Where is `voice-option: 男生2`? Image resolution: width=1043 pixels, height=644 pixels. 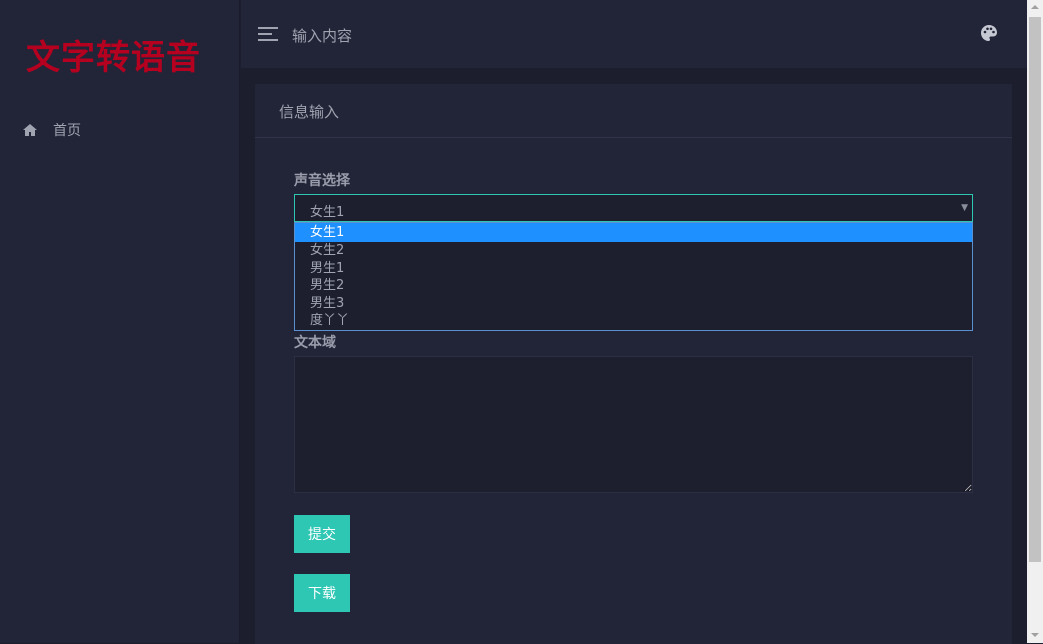
voice-option: 男生2 is located at coordinates (327, 285).